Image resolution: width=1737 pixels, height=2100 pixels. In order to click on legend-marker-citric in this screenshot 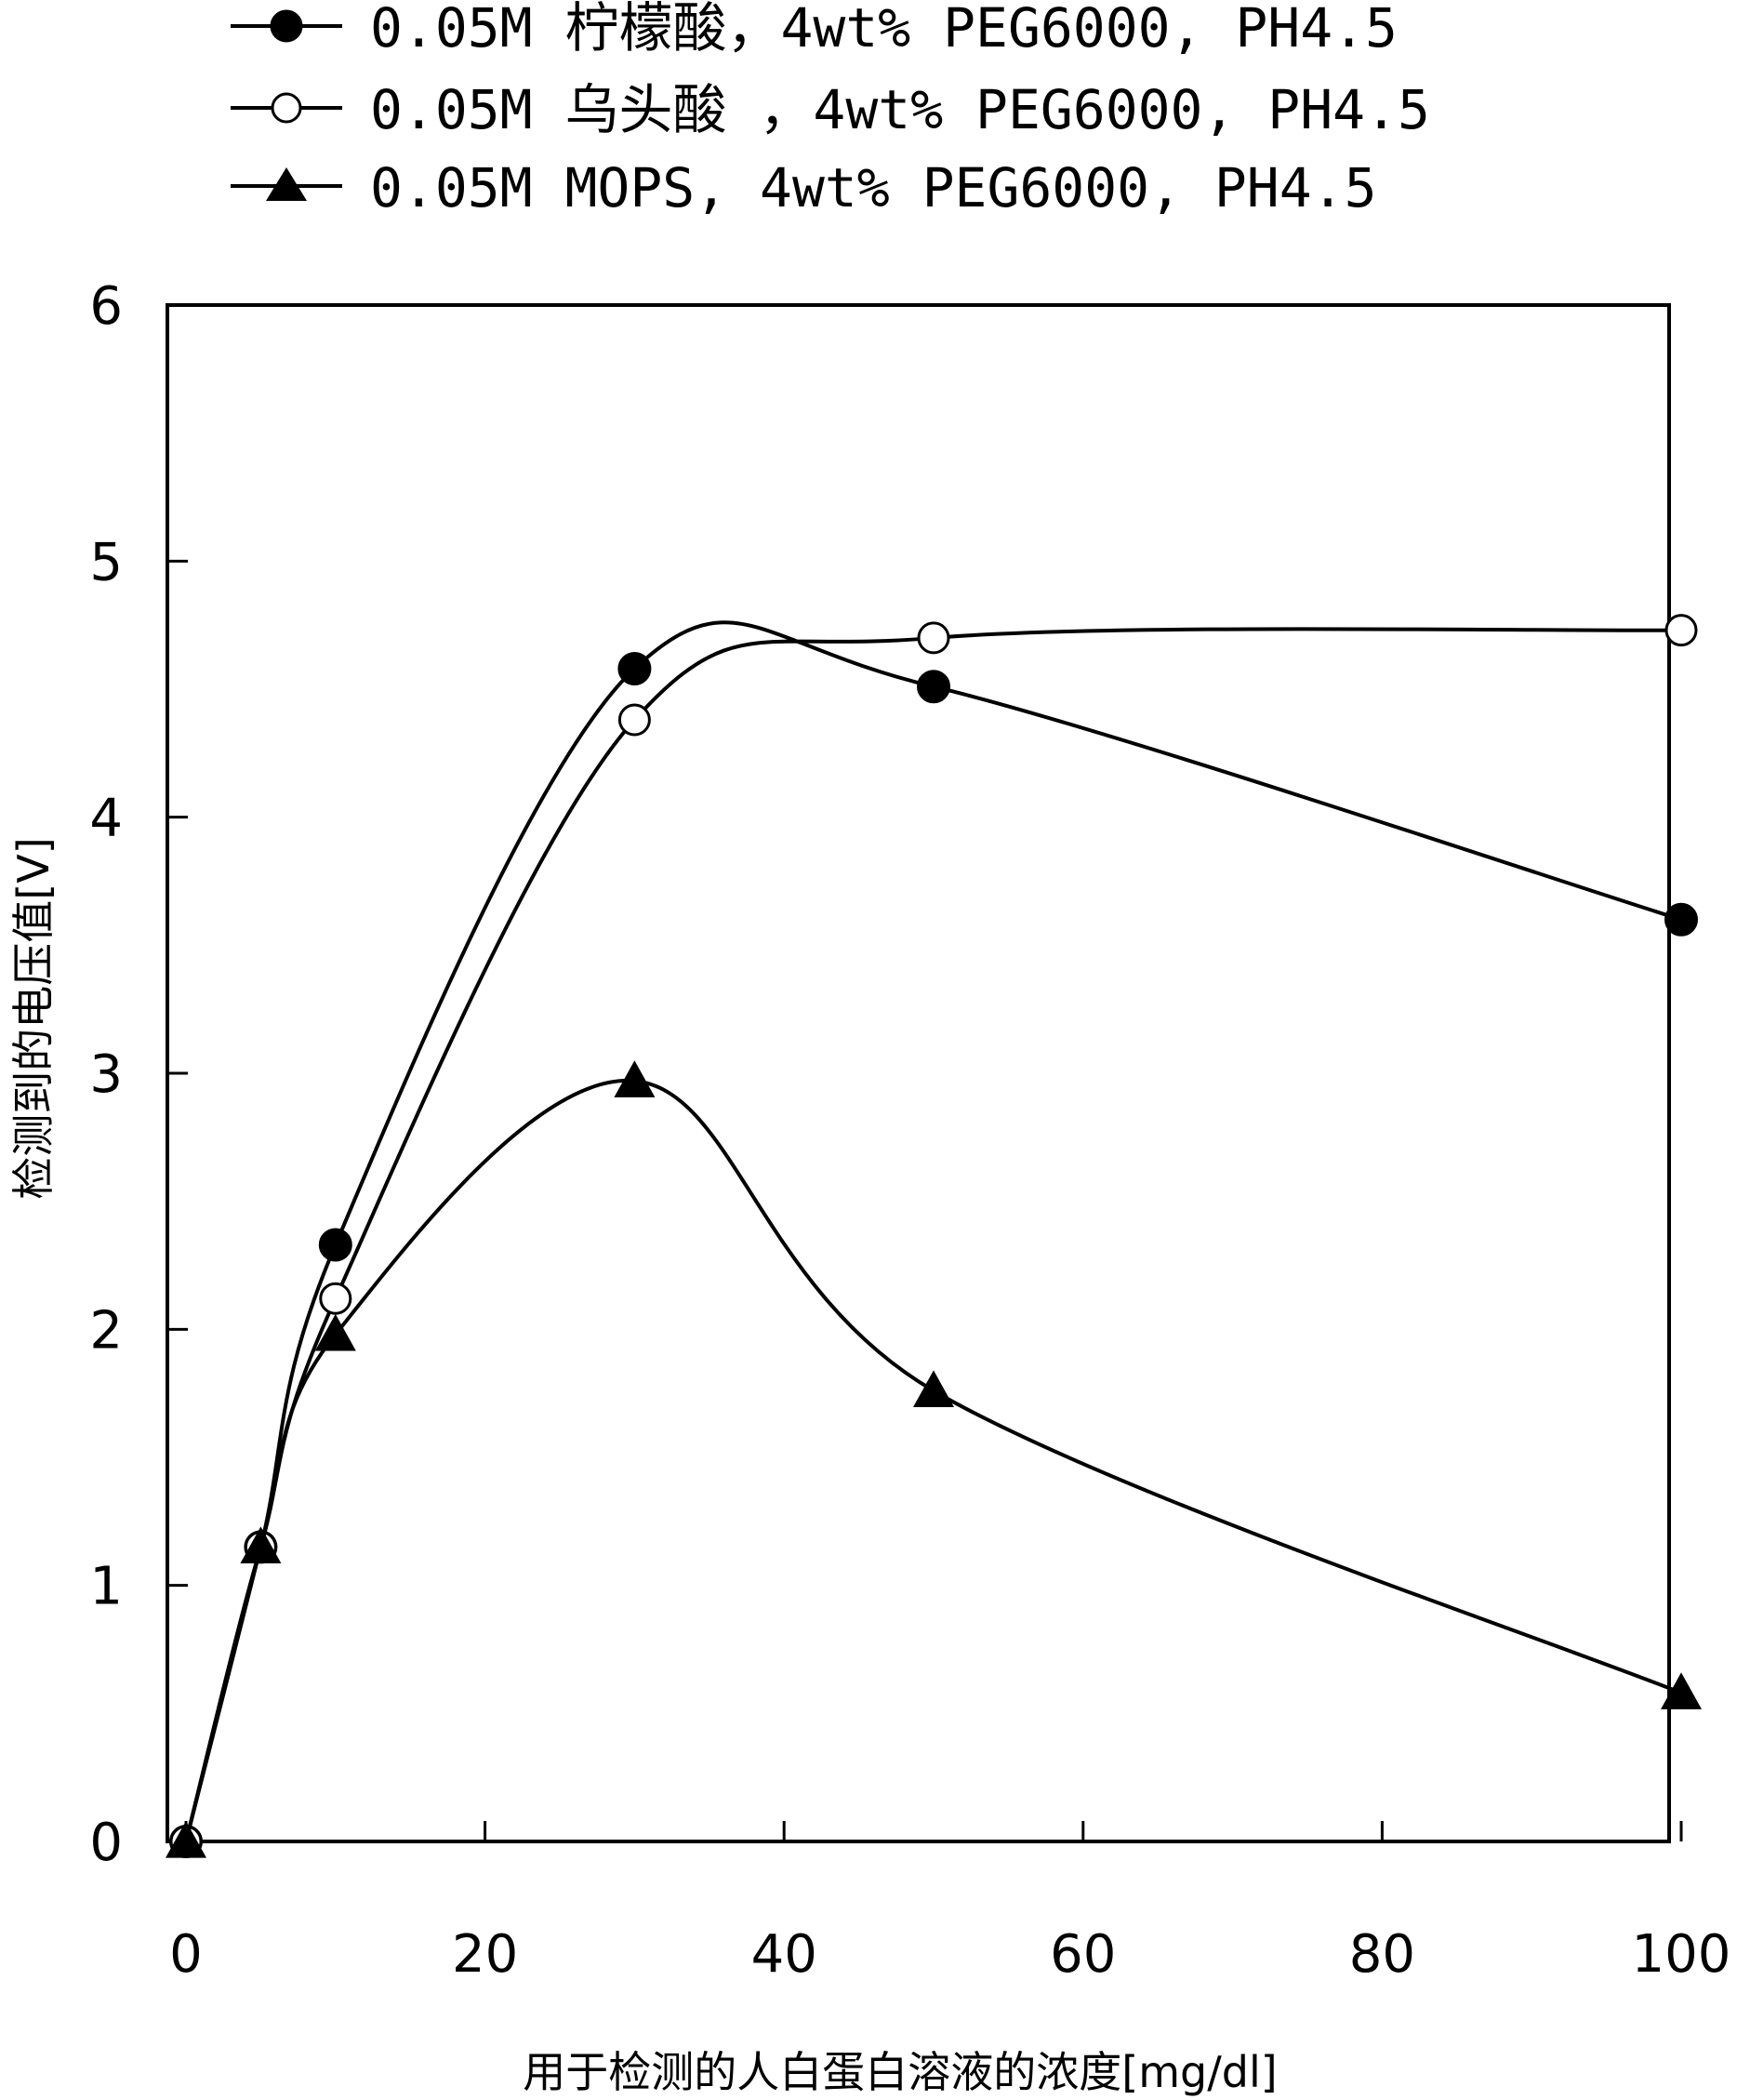, I will do `click(286, 26)`.